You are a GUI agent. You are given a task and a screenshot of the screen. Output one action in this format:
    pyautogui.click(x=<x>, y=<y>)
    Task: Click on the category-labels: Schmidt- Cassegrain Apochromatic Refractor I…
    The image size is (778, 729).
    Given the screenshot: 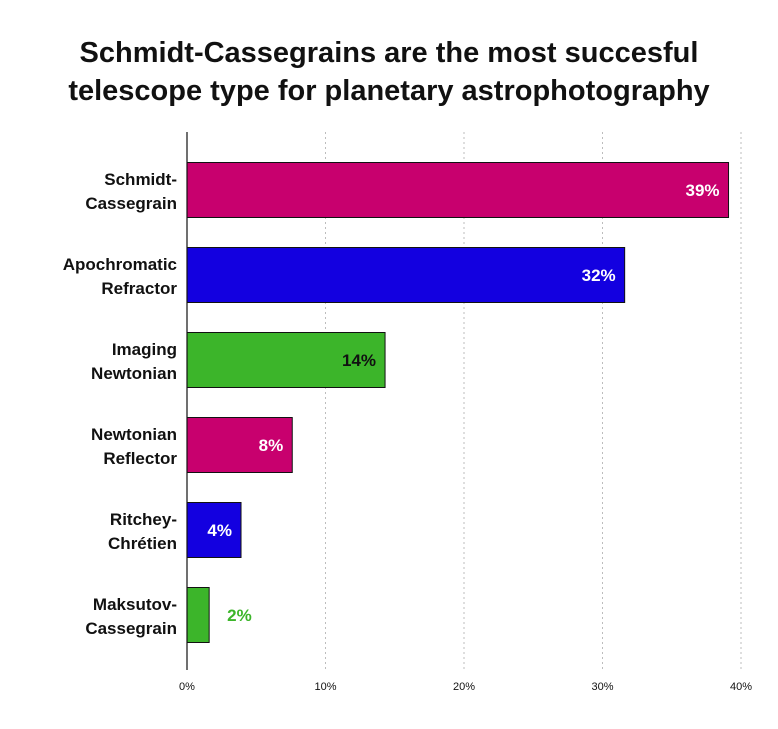 What is the action you would take?
    pyautogui.click(x=120, y=404)
    